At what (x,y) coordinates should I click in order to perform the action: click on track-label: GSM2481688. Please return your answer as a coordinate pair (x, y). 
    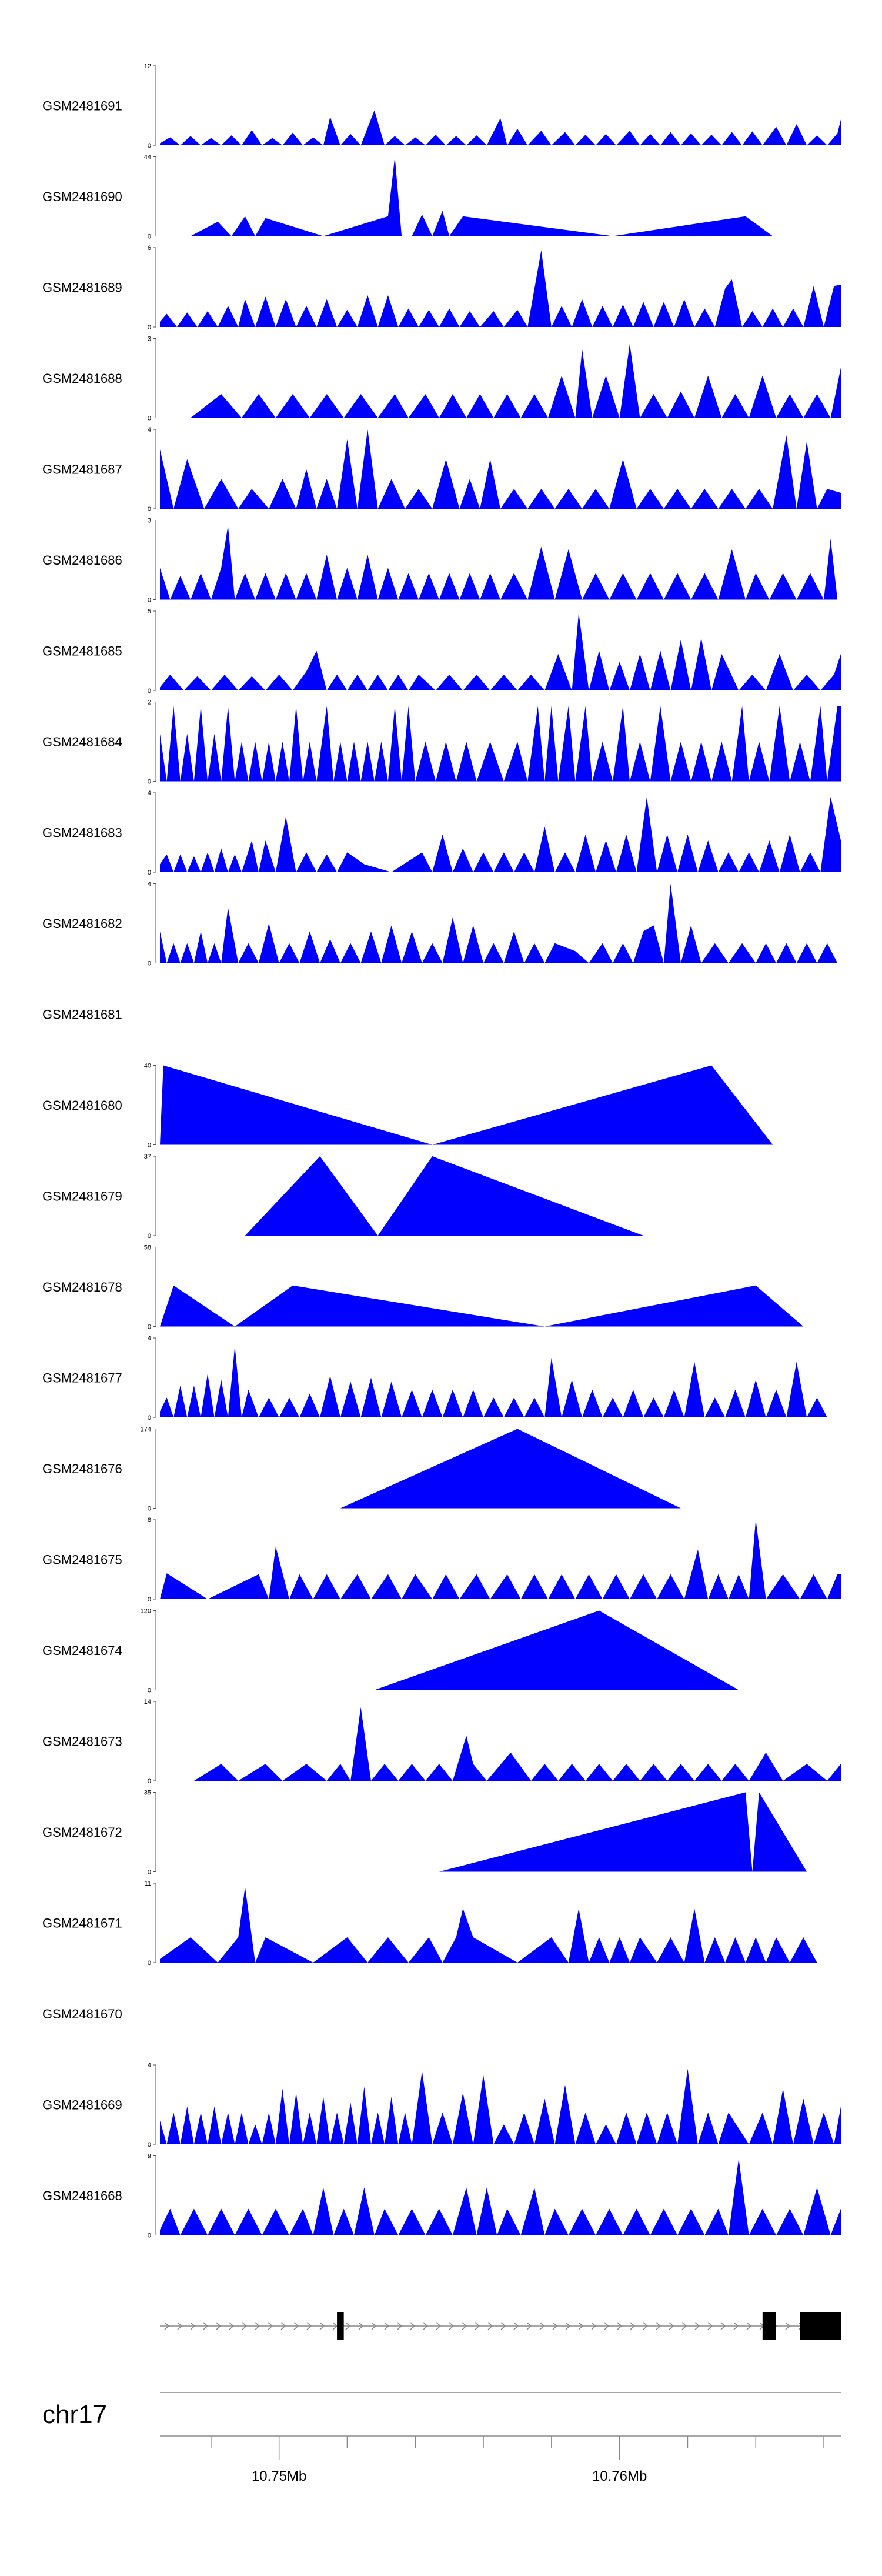
    Looking at the image, I should click on (82, 378).